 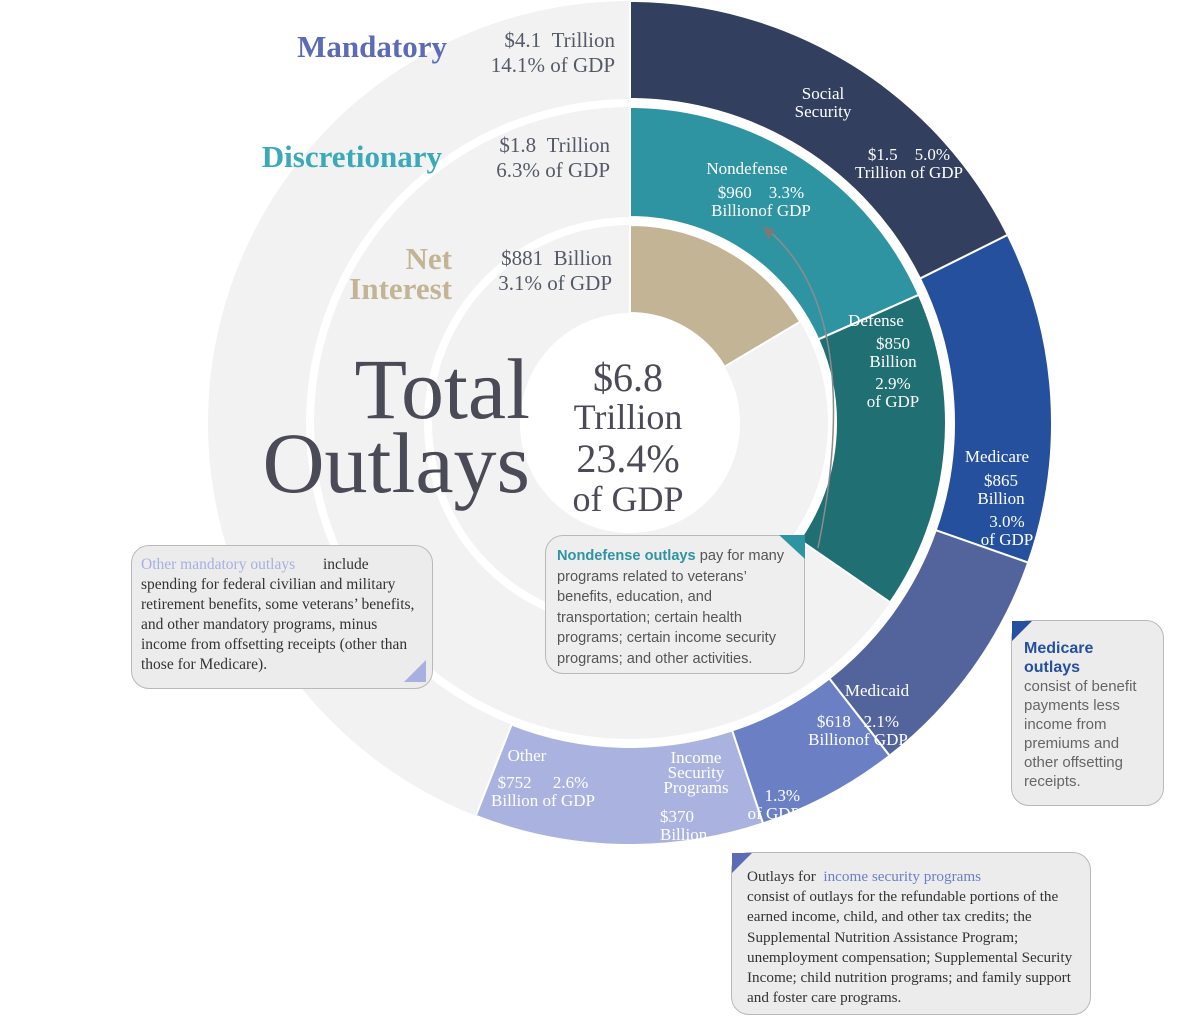 I want to click on medicare-note-h1: Medicare, so click(x=1059, y=648).